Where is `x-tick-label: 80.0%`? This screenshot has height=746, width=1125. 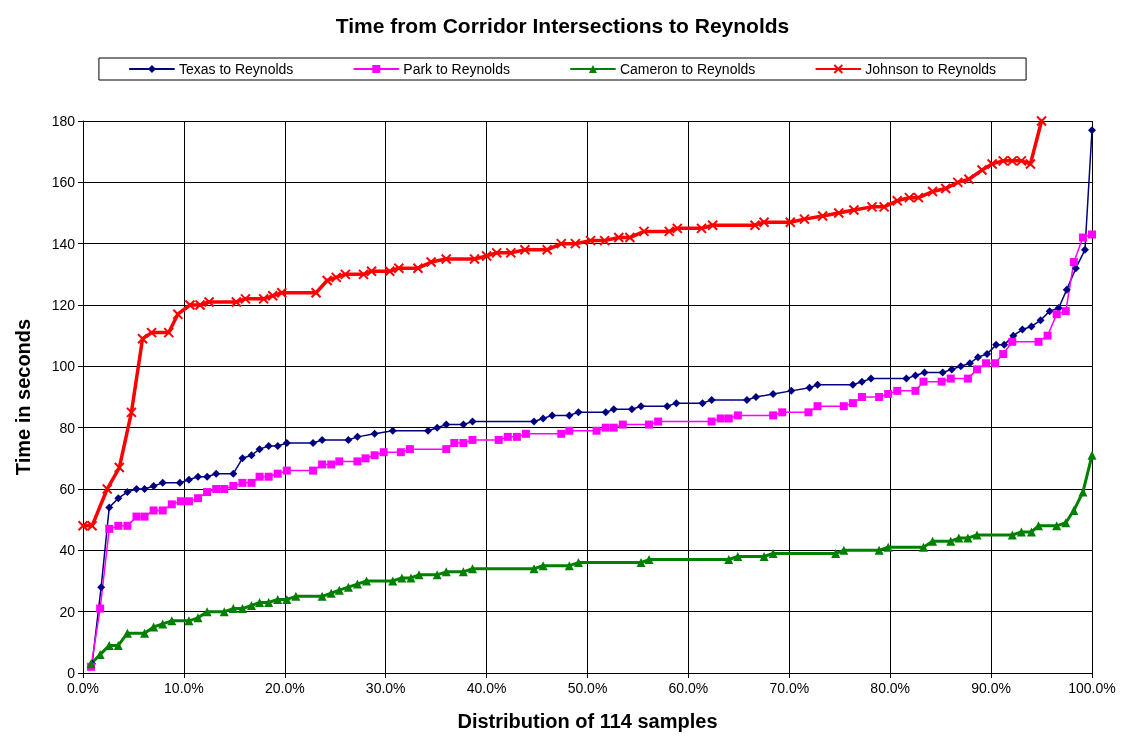
x-tick-label: 80.0% is located at coordinates (890, 688).